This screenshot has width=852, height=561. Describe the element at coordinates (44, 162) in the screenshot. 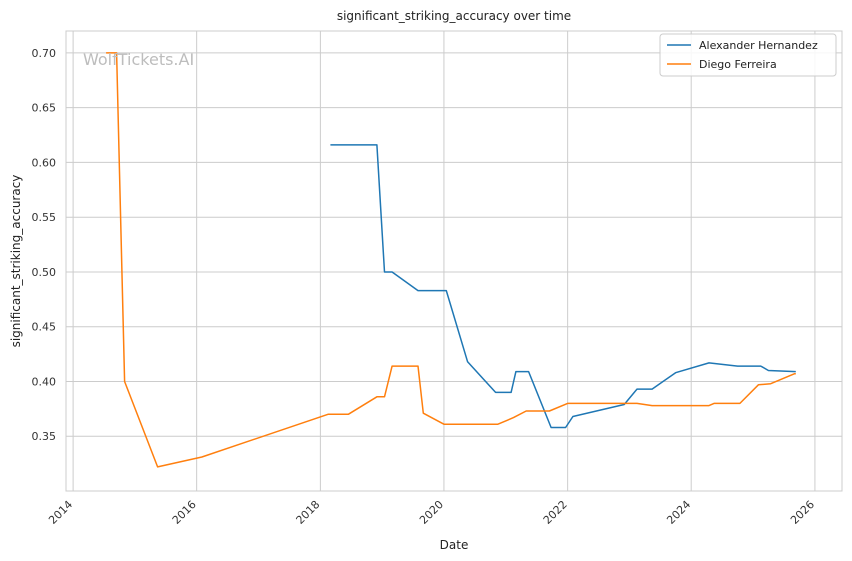

I see `y-tick-label: 0.60` at that location.